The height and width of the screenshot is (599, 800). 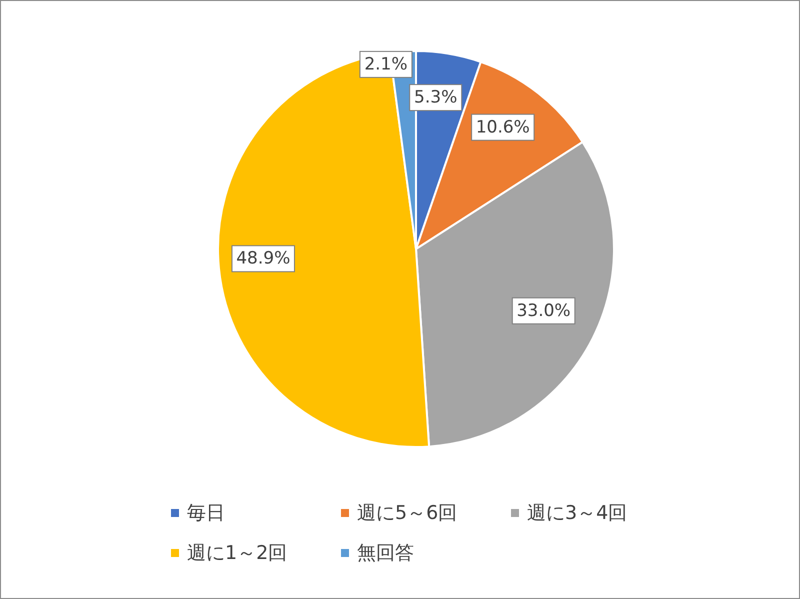 What do you see at coordinates (206, 513) in the screenshot?
I see `legend-label: 毎日` at bounding box center [206, 513].